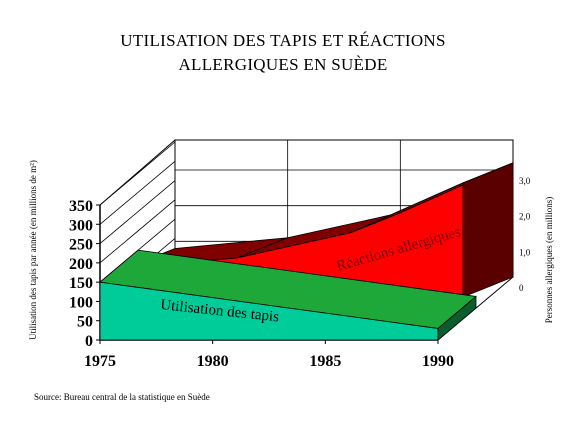 The width and height of the screenshot is (580, 435). Describe the element at coordinates (438, 361) in the screenshot. I see `x-tick-label-1990: 1990` at that location.